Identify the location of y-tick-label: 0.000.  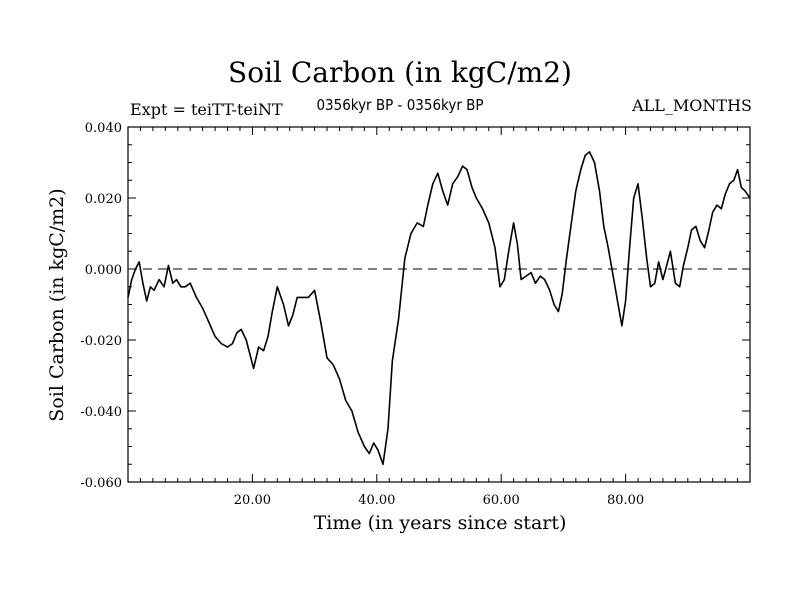
(103, 270).